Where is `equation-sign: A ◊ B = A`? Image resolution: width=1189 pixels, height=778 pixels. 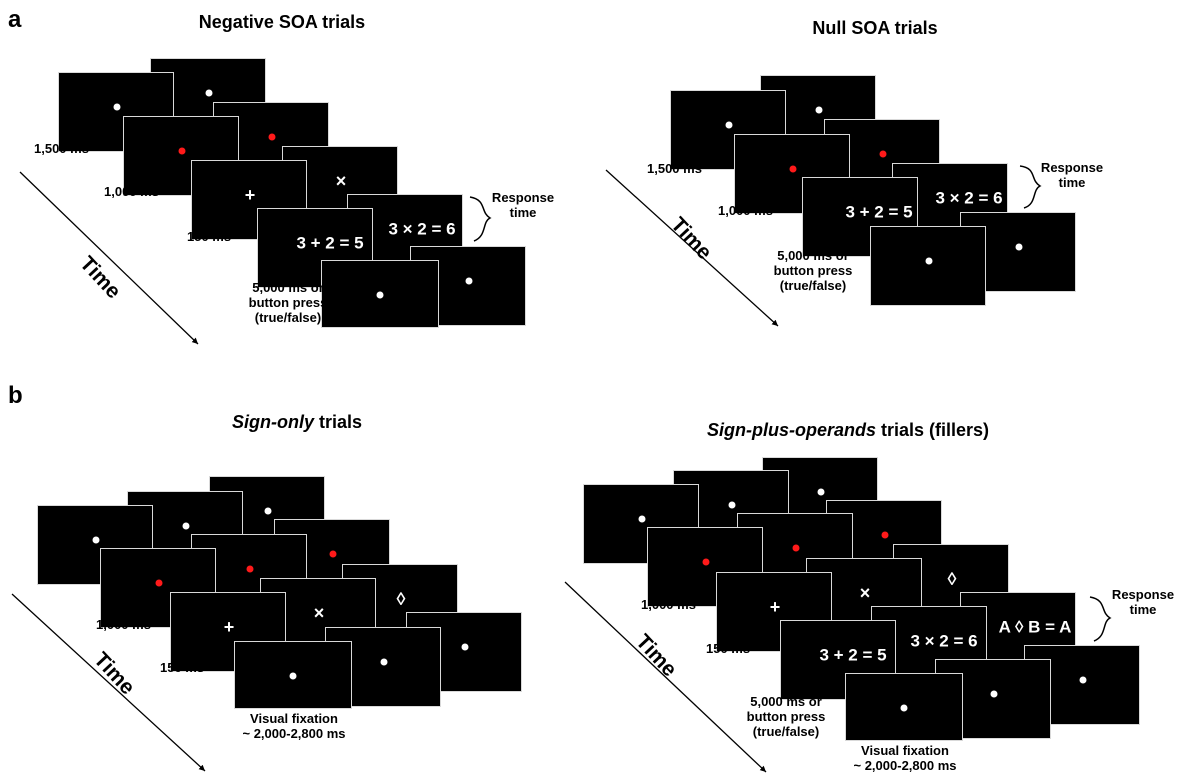
equation-sign: A ◊ B = A is located at coordinates (1035, 627).